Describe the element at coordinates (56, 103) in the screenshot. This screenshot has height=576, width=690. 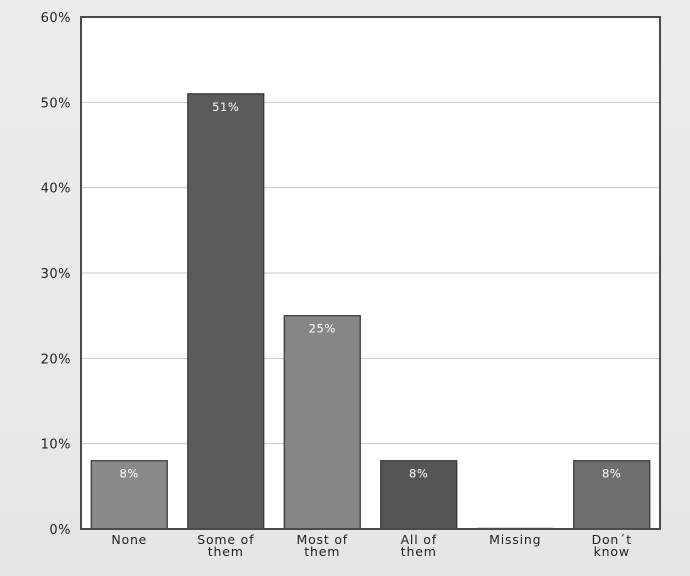
I see `y-tick-label: 50%` at that location.